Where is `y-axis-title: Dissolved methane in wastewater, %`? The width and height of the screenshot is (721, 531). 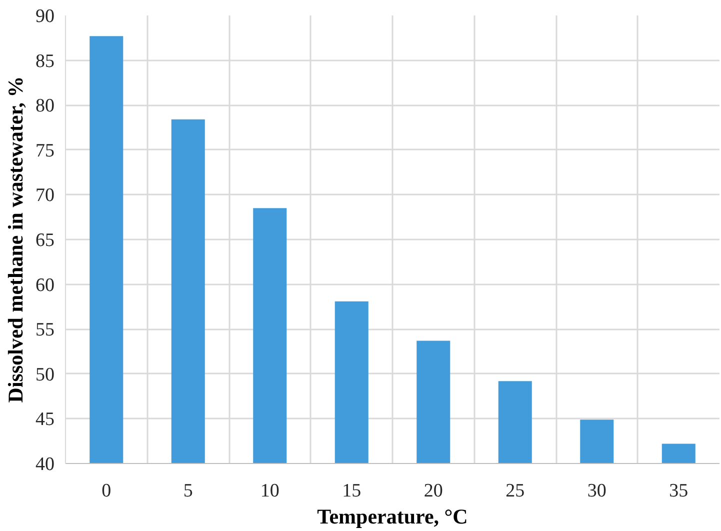
y-axis-title: Dissolved methane in wastewater, % is located at coordinates (16, 239).